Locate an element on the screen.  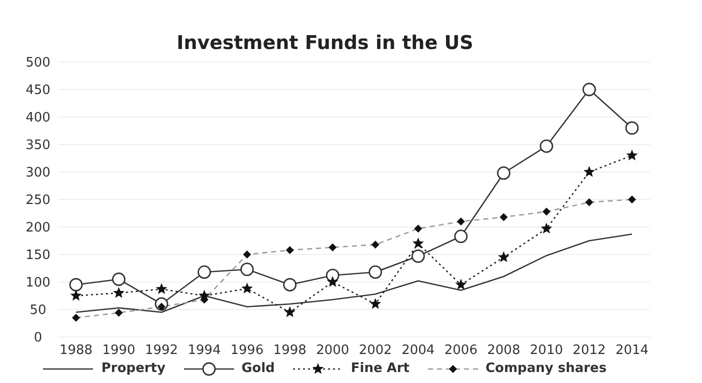
y-tick-label: 200 is located at coordinates (38, 228).